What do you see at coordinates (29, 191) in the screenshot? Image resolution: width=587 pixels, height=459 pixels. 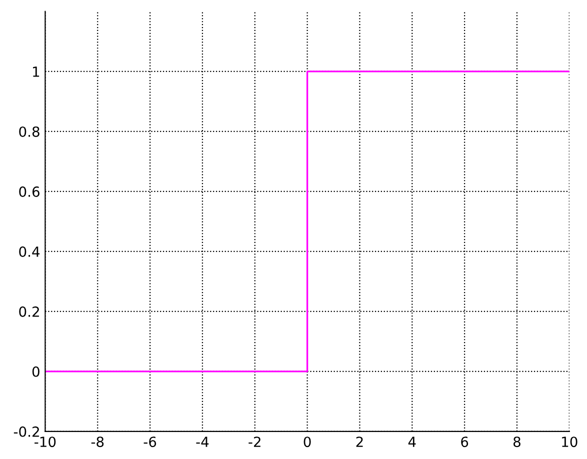 I see `y-tick-label: 0.6` at bounding box center [29, 191].